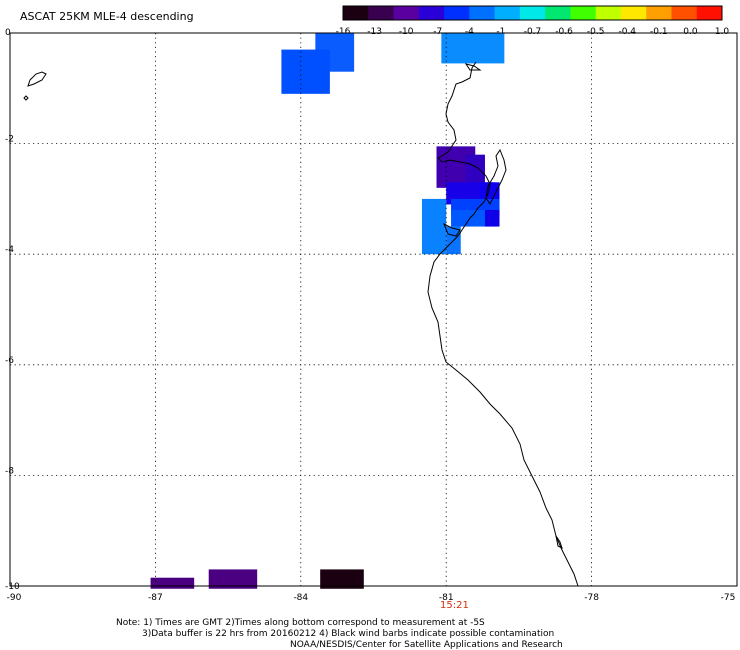  What do you see at coordinates (155, 598) in the screenshot?
I see `x-tick-label: -87` at bounding box center [155, 598].